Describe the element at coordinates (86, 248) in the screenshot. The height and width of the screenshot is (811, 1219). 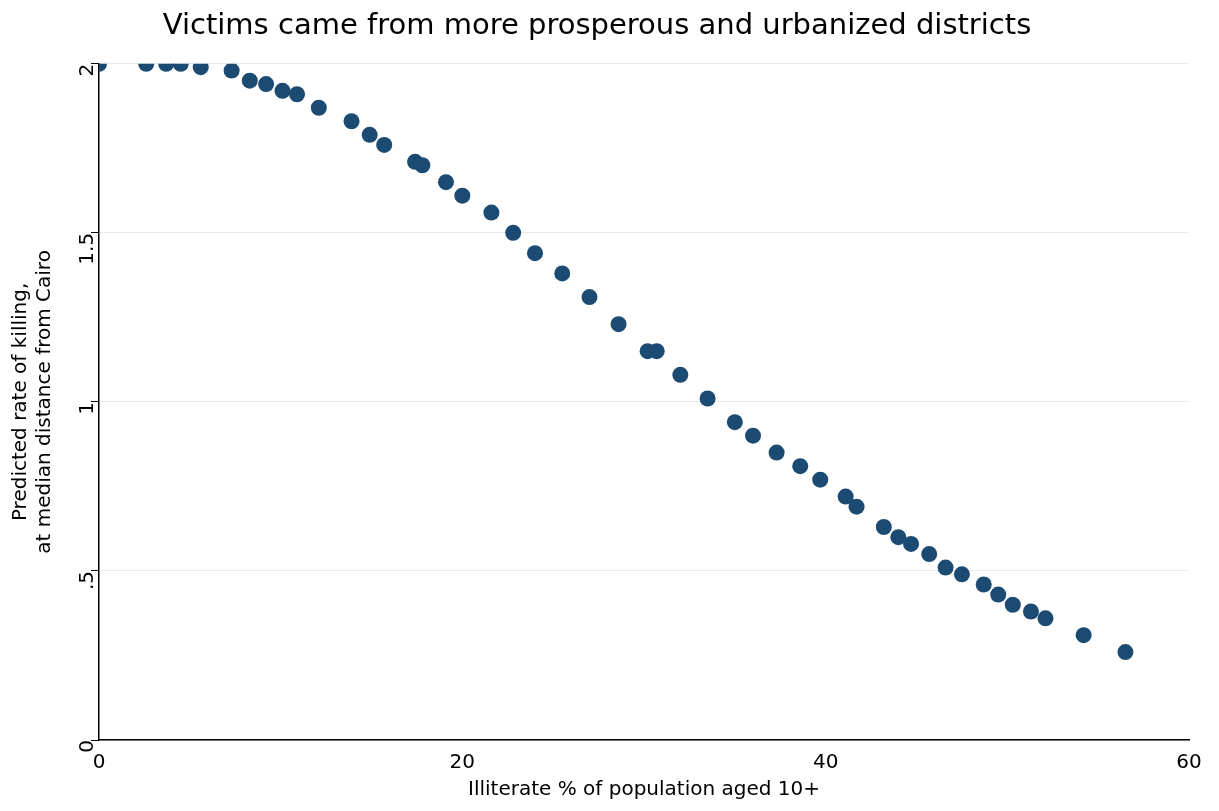
I see `y-tick-label: 1.5` at that location.